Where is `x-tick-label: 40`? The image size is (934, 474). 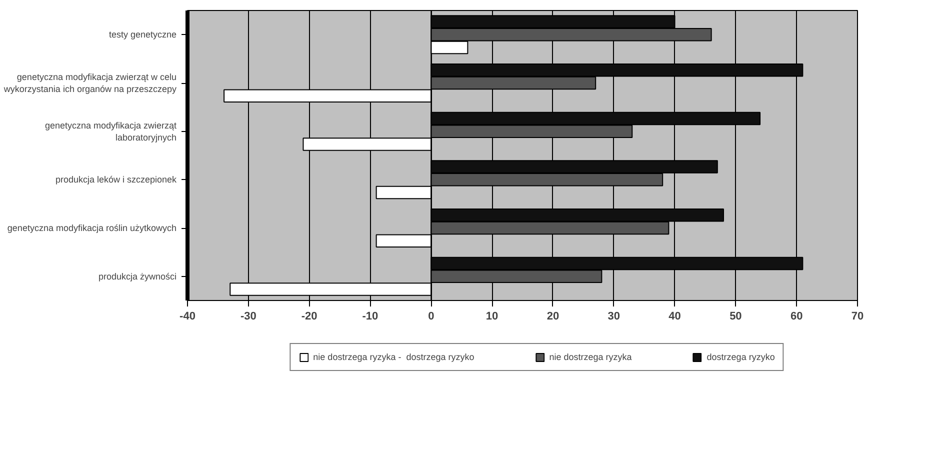
x-tick-label: 40 is located at coordinates (674, 316).